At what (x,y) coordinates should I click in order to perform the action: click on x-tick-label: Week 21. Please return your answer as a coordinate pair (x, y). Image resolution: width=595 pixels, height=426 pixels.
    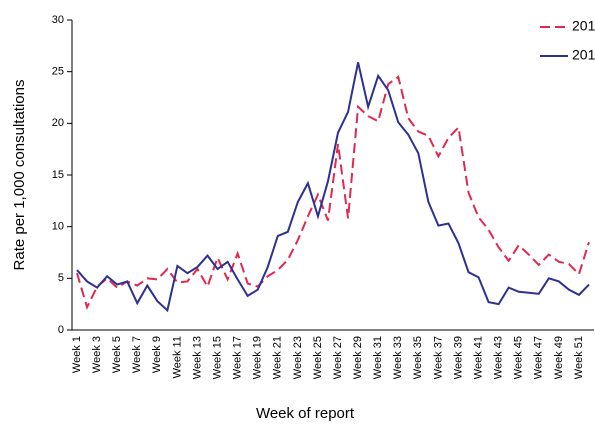
    Looking at the image, I should click on (278, 357).